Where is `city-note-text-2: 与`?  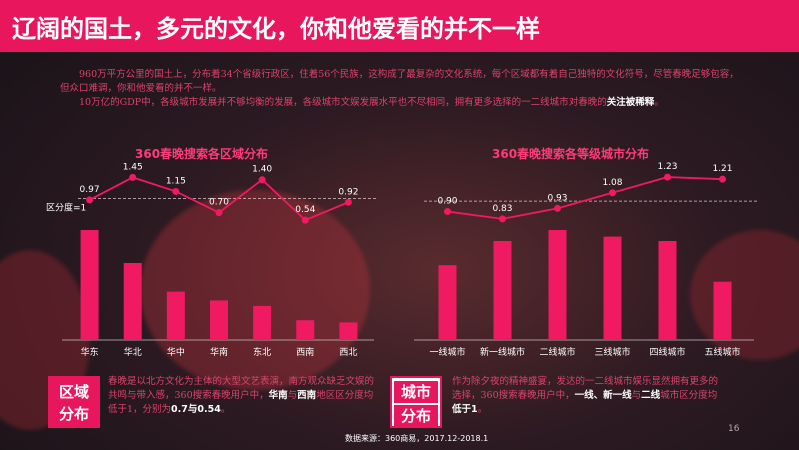
city-note-text-2: 与 is located at coordinates (636, 395).